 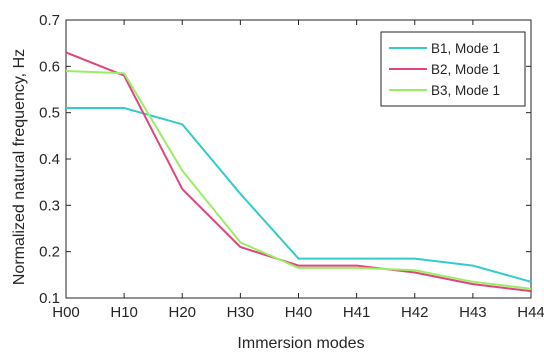 I want to click on x-tick-label: H40, so click(x=299, y=312).